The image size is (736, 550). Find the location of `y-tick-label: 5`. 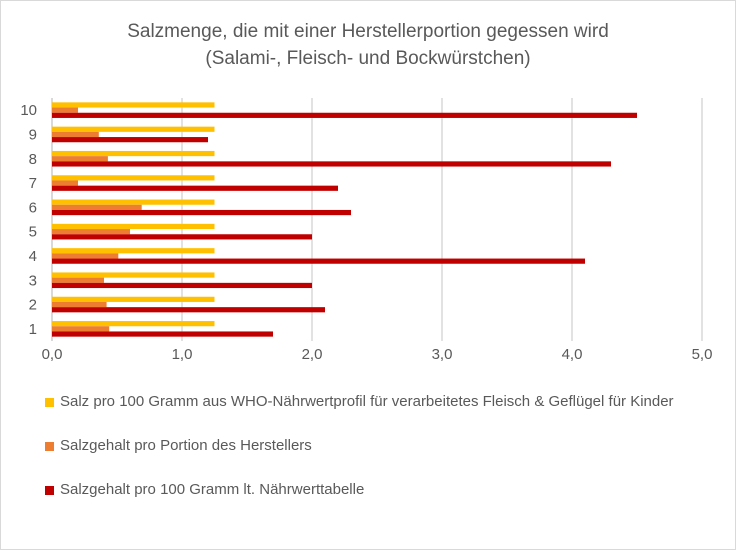

y-tick-label: 5 is located at coordinates (33, 232).